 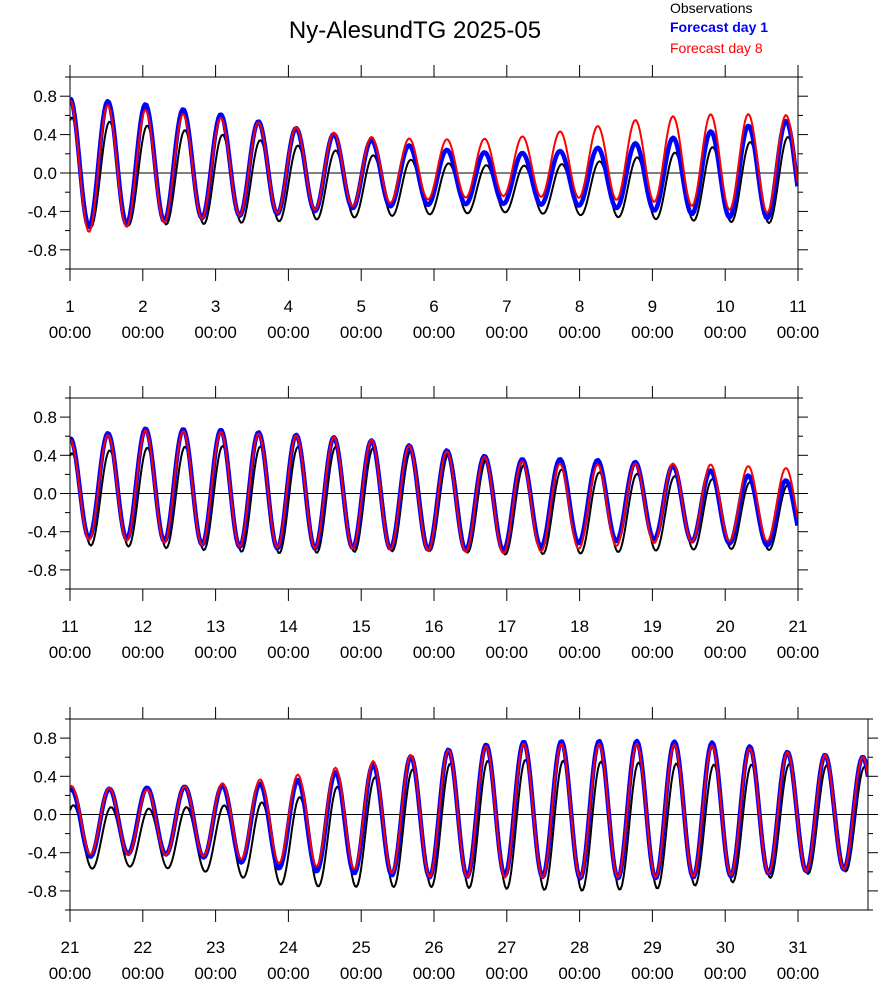 What do you see at coordinates (215, 306) in the screenshot?
I see `x-tick-label-day: 3` at bounding box center [215, 306].